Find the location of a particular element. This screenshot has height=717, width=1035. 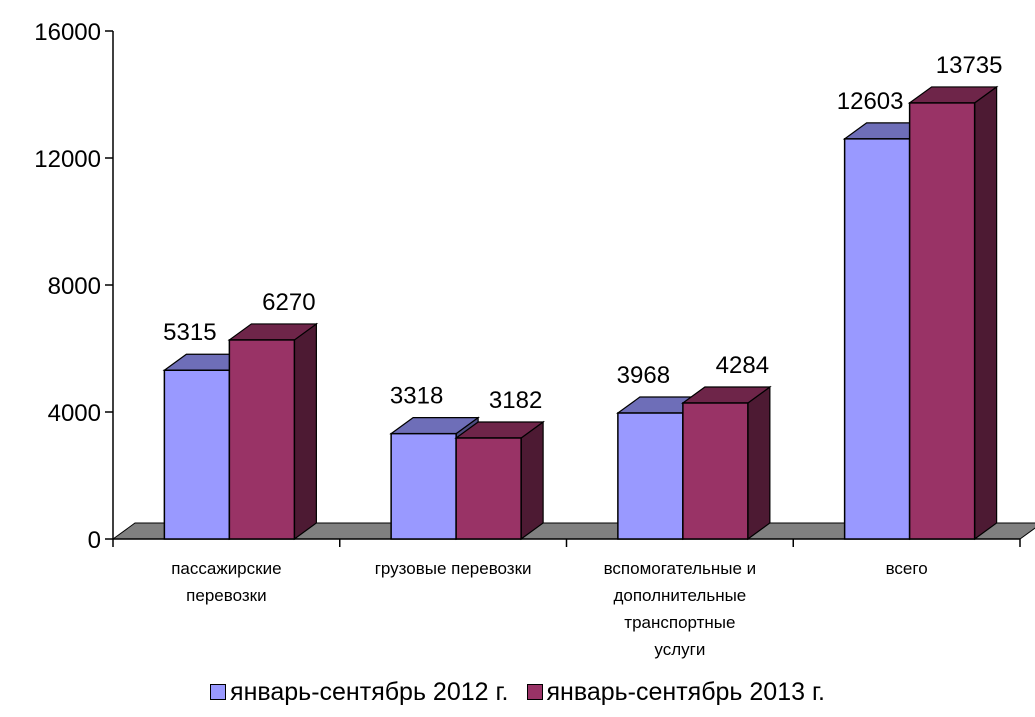

legend-label-2013: январь-сентябрь 2013 г. is located at coordinates (685, 691).